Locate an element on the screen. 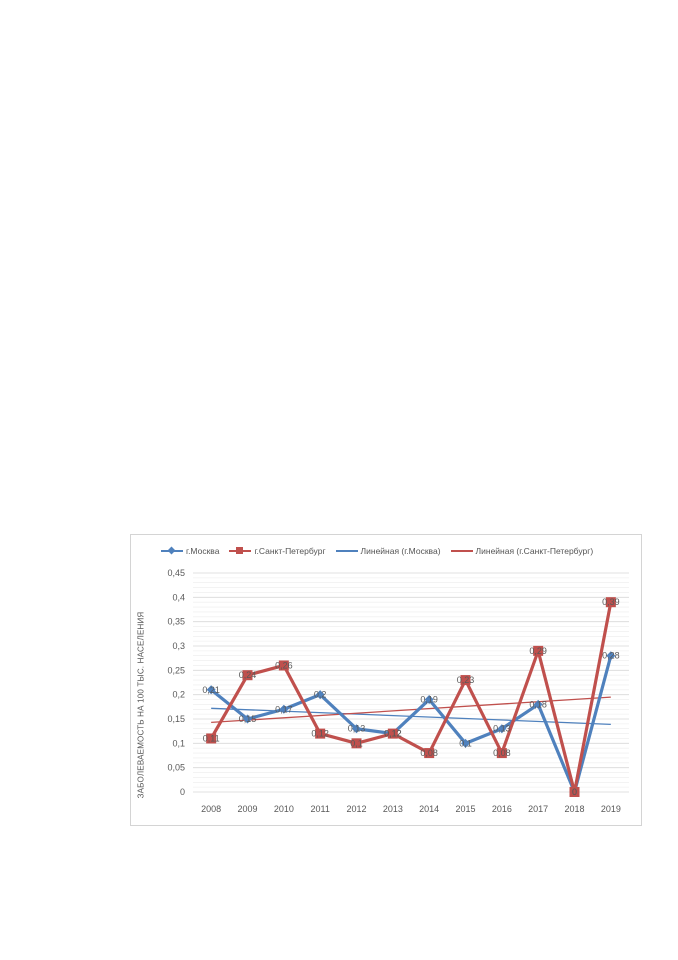 The width and height of the screenshot is (678, 960). x-tick-label: 2016 is located at coordinates (502, 809).